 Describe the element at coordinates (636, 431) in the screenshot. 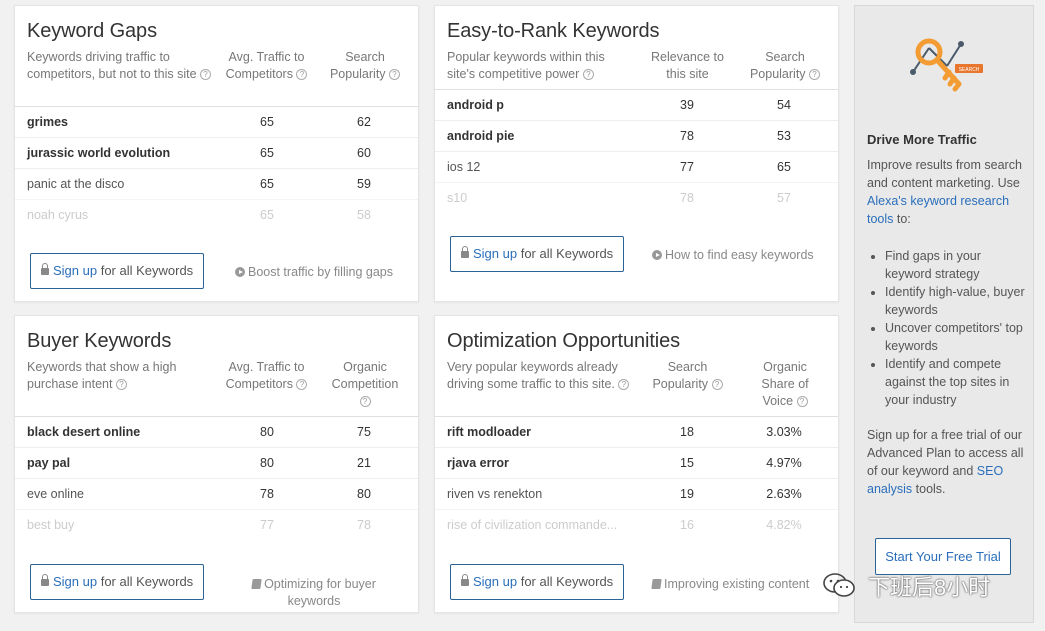

I see `table-row: rift modloader 18 3.03%` at that location.